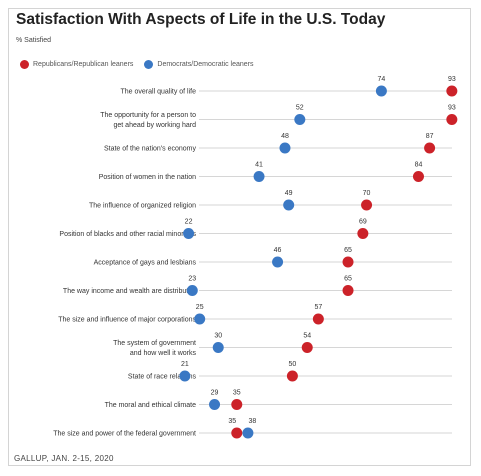 Image resolution: width=481 pixels, height=476 pixels. What do you see at coordinates (148, 115) in the screenshot?
I see `category-label: The opportunity for a person to` at bounding box center [148, 115].